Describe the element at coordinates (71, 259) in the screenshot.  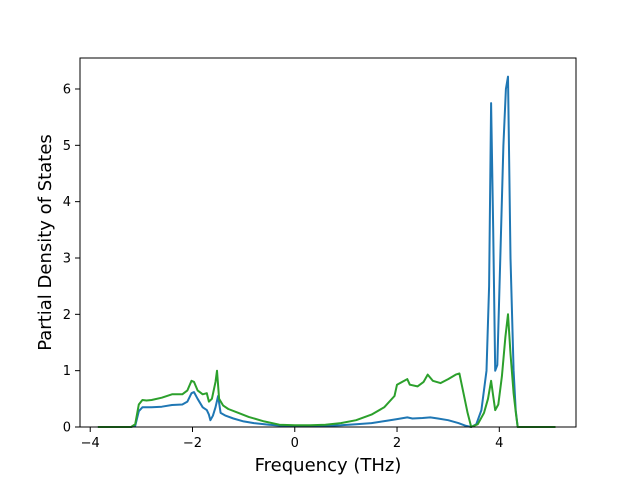
I see `y-axis-ticks: 0 1 2 3 4 5 6` at that location.